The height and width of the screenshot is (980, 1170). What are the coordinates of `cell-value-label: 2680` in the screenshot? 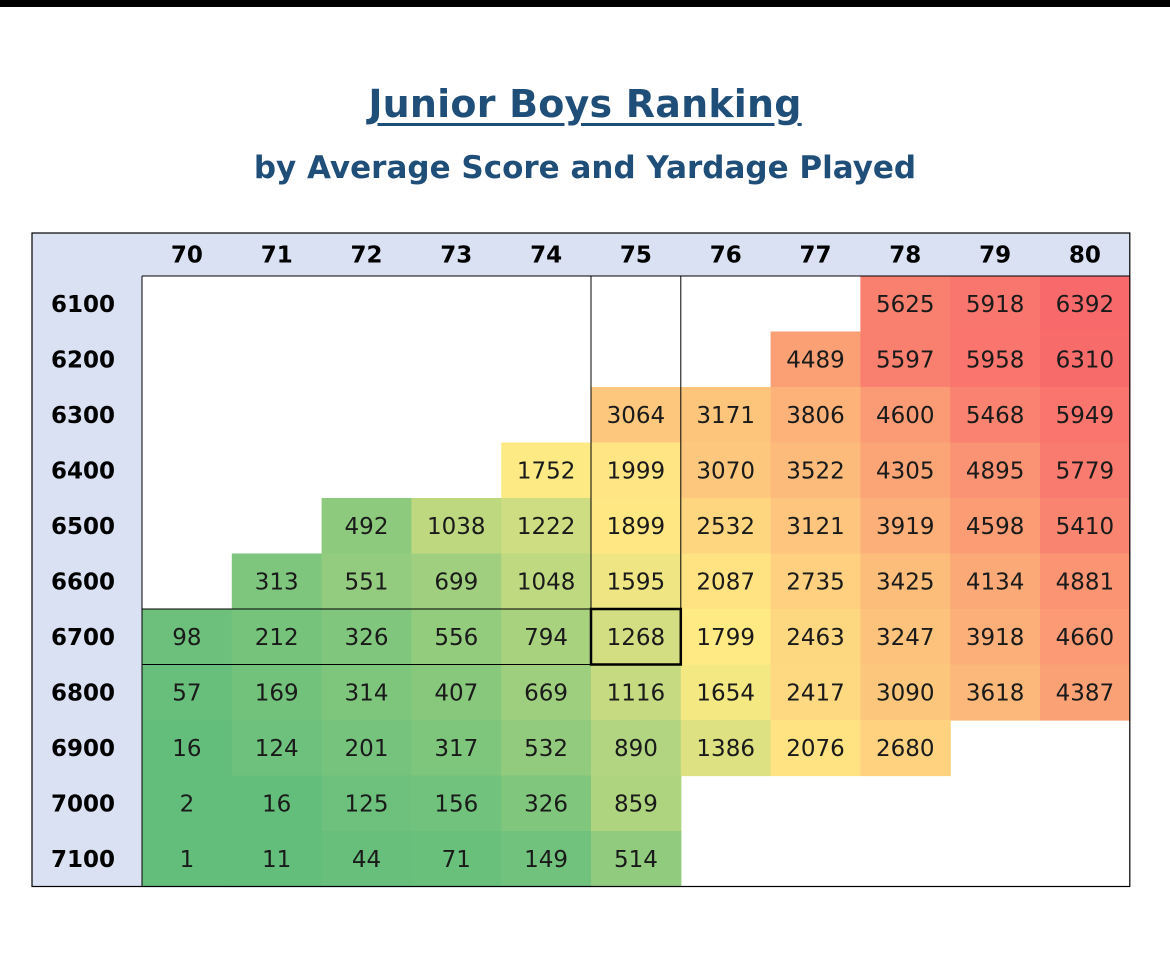 It's located at (905, 749).